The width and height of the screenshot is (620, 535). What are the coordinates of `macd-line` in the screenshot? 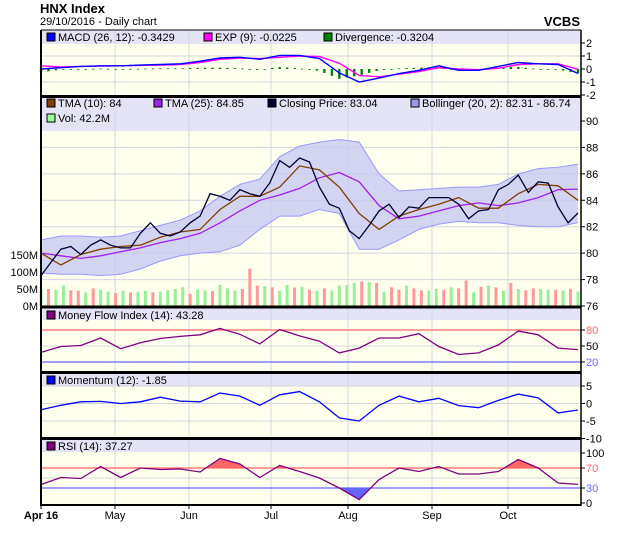 It's located at (309, 68).